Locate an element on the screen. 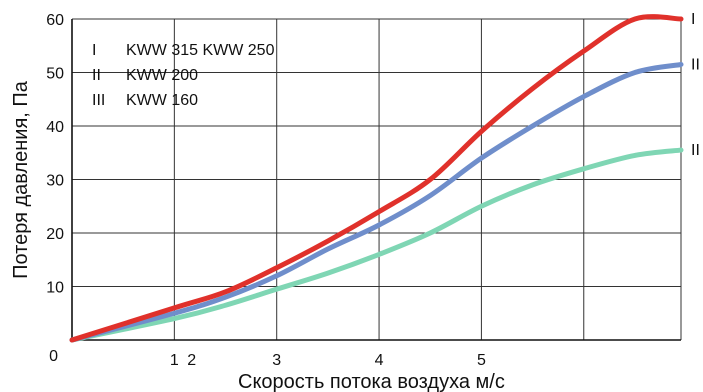  x-axis-title: Скорость потока воздуха м/с is located at coordinates (371, 381).